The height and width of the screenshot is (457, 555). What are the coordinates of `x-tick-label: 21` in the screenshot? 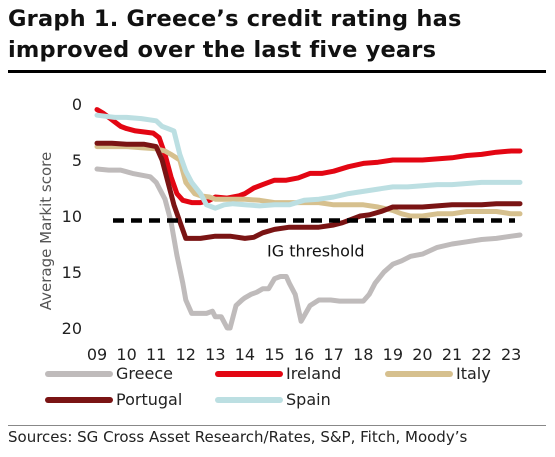 It's located at (452, 354).